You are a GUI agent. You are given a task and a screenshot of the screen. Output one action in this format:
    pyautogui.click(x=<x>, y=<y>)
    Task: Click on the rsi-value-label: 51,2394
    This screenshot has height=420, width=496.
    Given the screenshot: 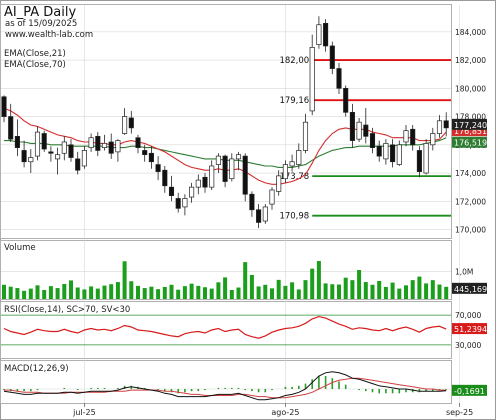 What is the action you would take?
    pyautogui.click(x=470, y=329)
    